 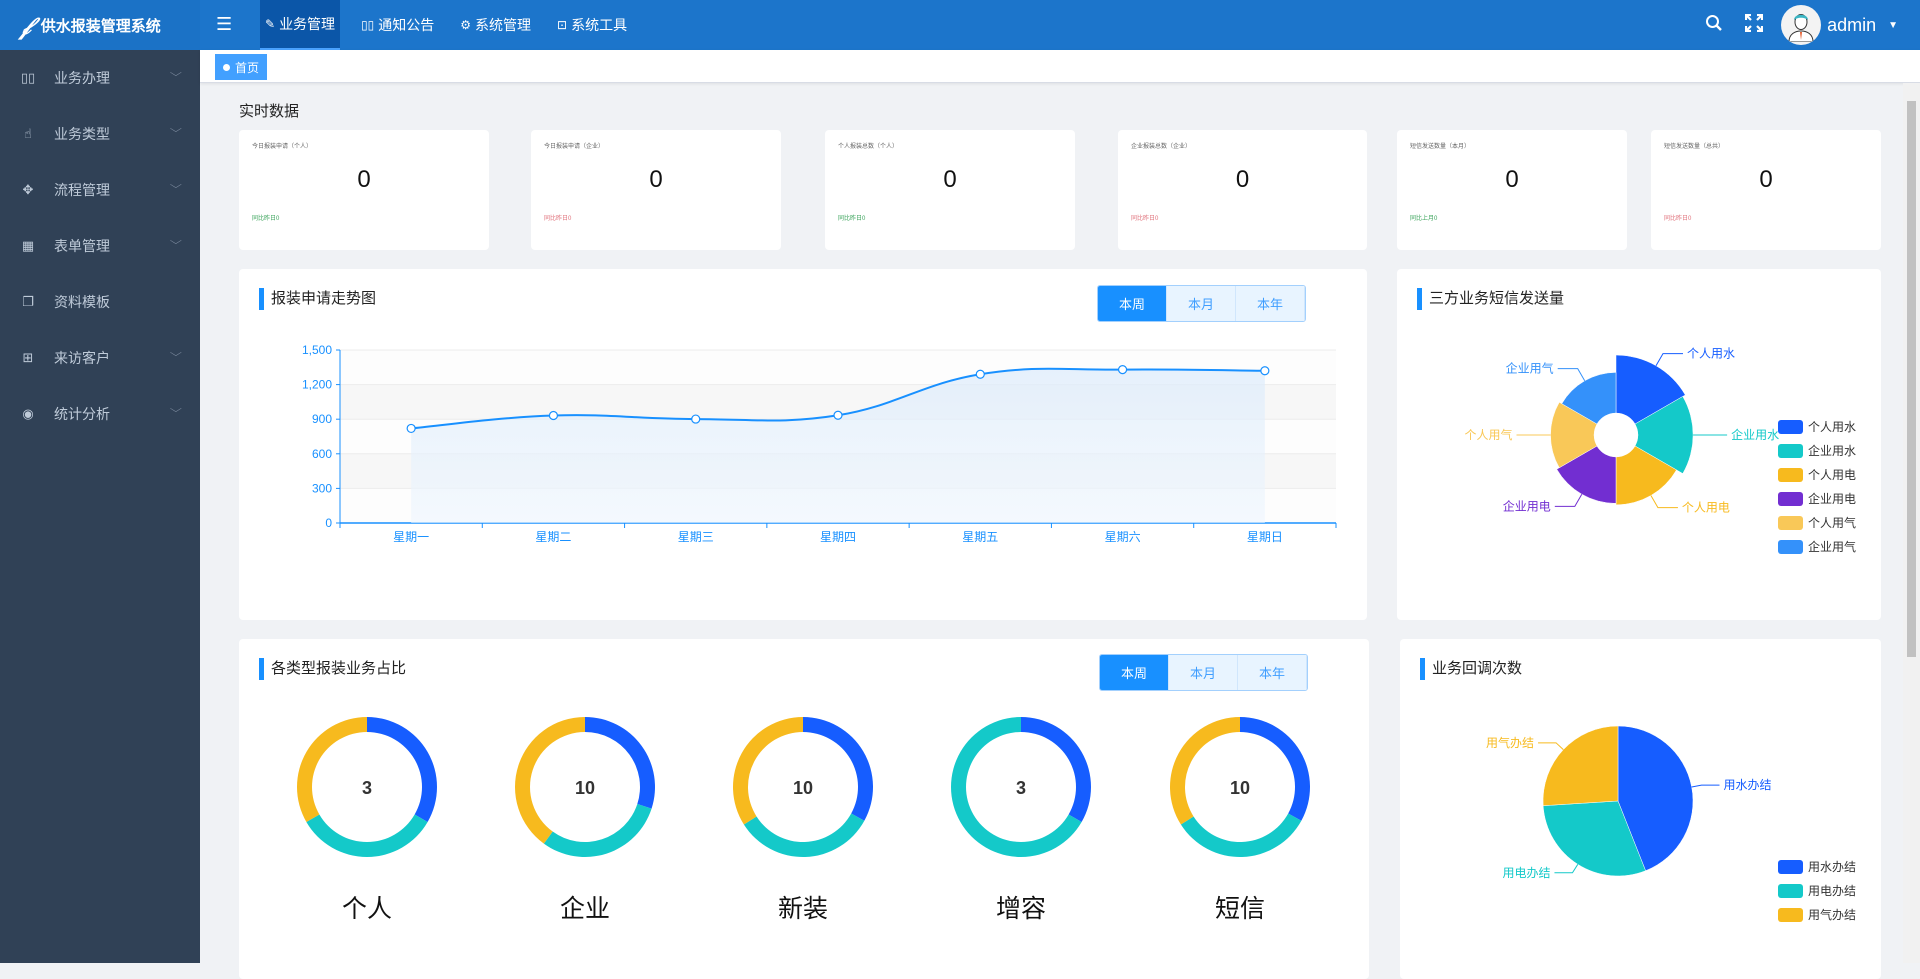 I want to click on edit-icon: ✎, so click(x=270, y=24).